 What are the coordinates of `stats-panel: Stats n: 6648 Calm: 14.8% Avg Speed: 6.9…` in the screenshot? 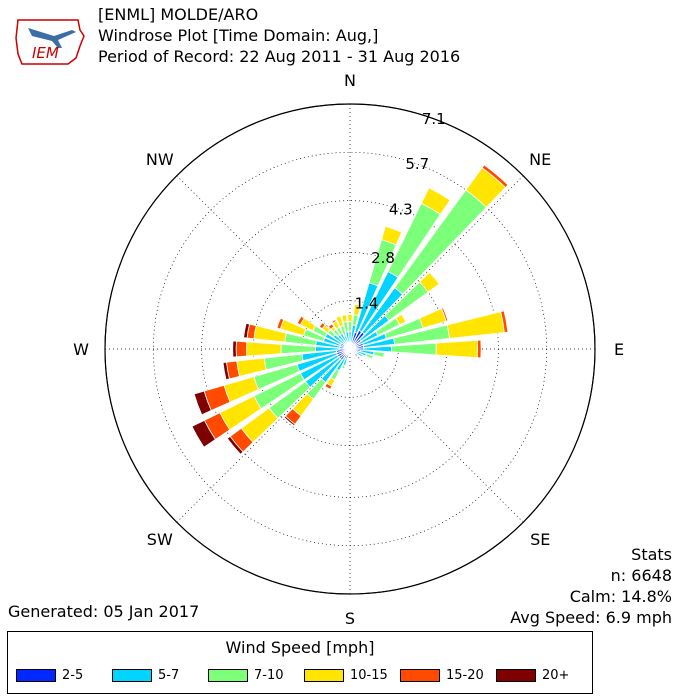 It's located at (591, 586).